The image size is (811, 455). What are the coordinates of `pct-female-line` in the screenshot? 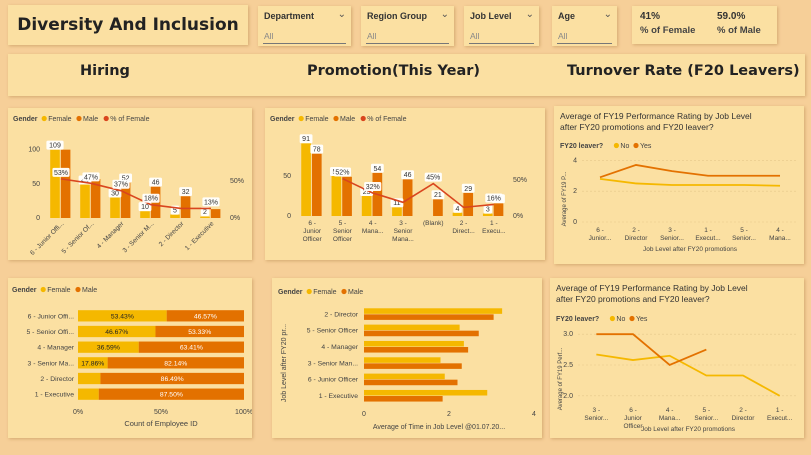 It's located at (135, 194).